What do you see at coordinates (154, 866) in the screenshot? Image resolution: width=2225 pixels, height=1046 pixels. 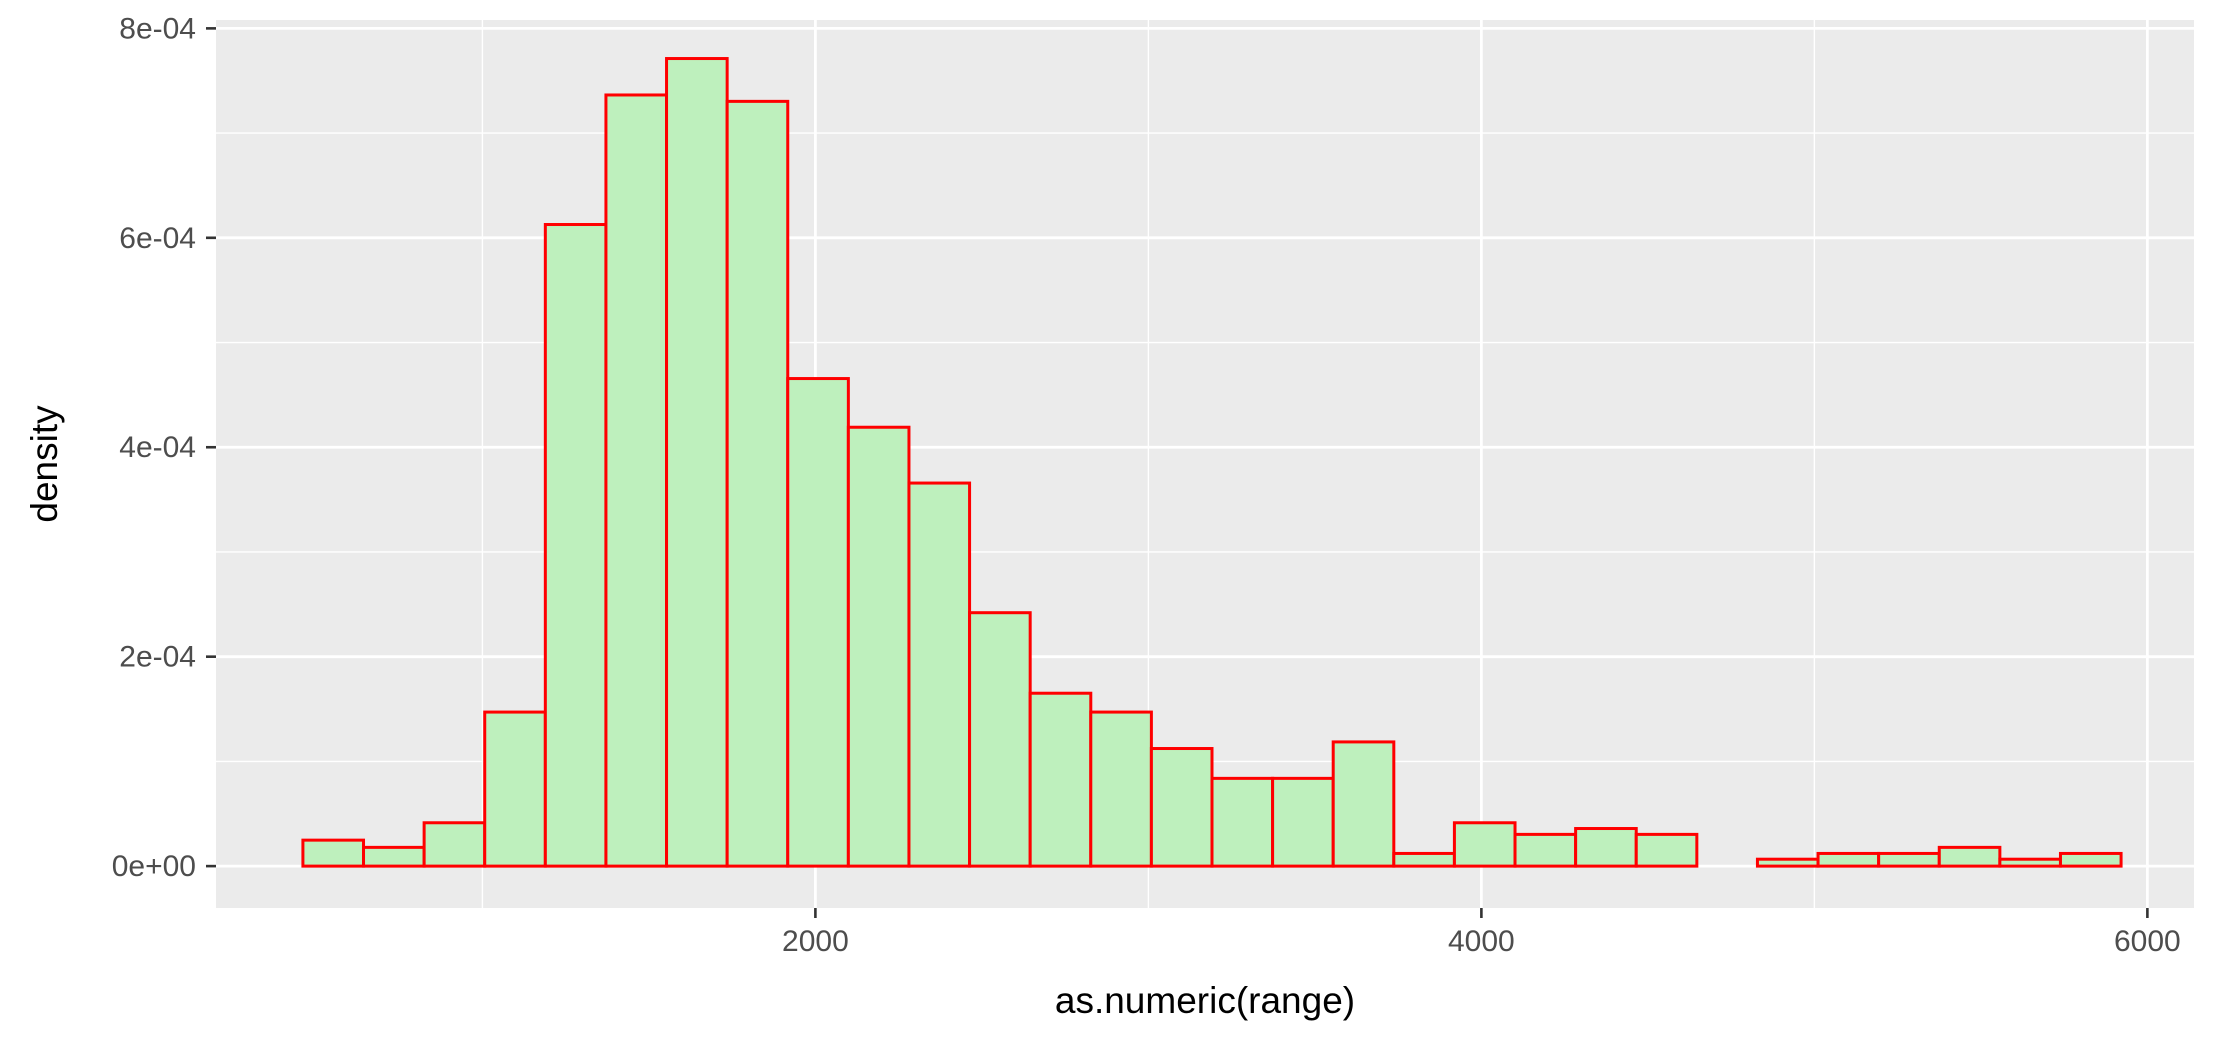 I see `y-tick-label: 0e+00` at bounding box center [154, 866].